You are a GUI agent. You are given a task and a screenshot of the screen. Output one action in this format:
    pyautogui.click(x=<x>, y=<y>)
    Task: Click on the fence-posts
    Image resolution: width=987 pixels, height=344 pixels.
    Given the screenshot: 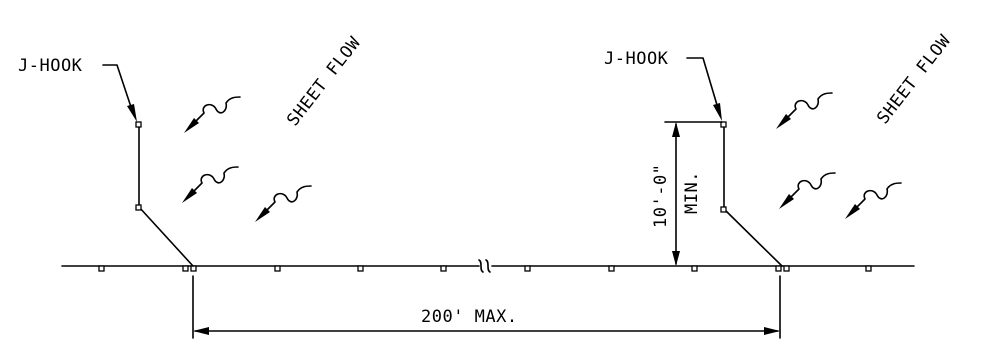 What is the action you would take?
    pyautogui.click(x=485, y=268)
    